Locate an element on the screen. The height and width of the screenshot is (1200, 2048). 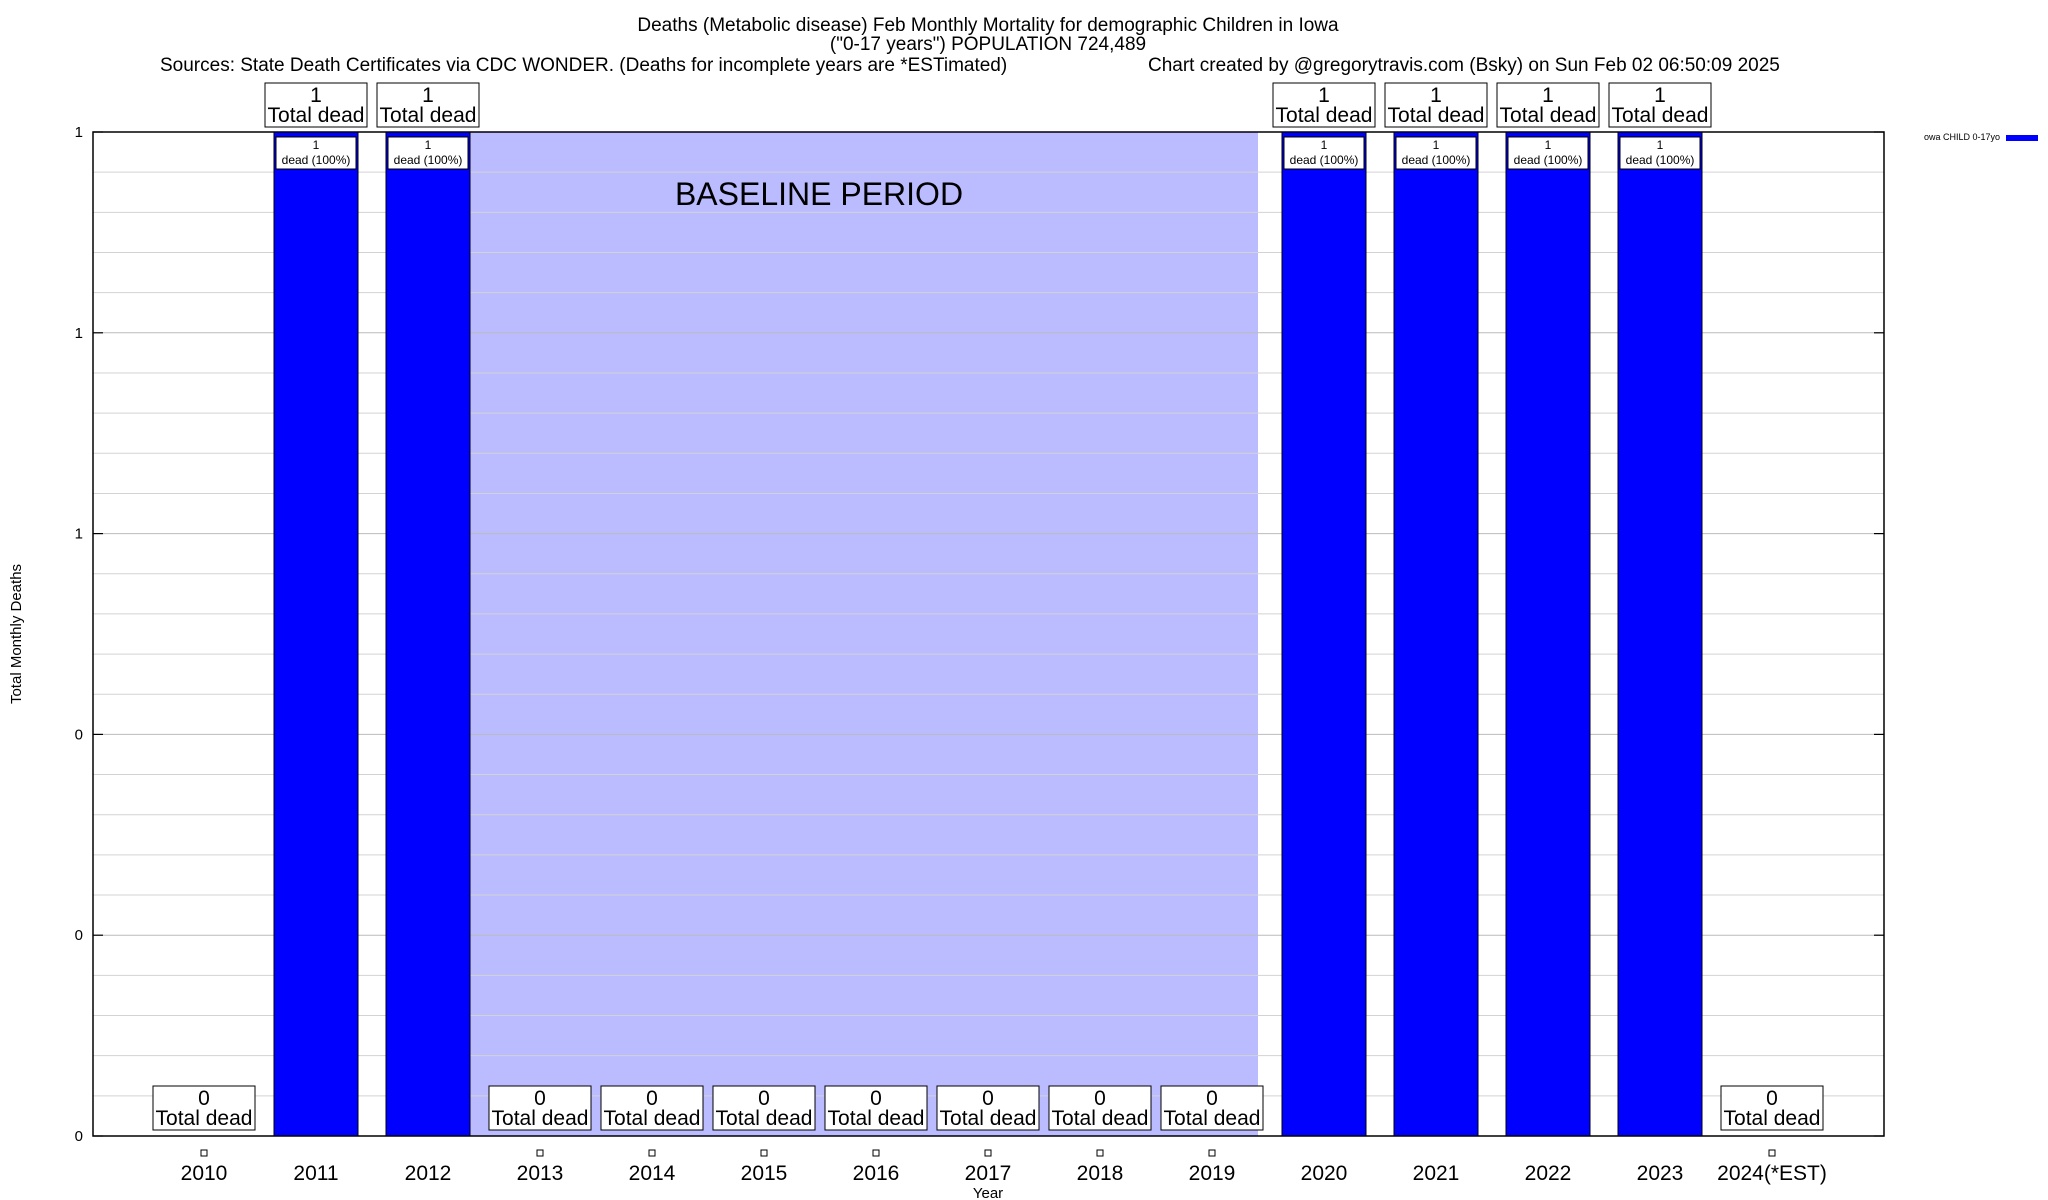
x-tick-label: 2015 is located at coordinates (764, 1173).